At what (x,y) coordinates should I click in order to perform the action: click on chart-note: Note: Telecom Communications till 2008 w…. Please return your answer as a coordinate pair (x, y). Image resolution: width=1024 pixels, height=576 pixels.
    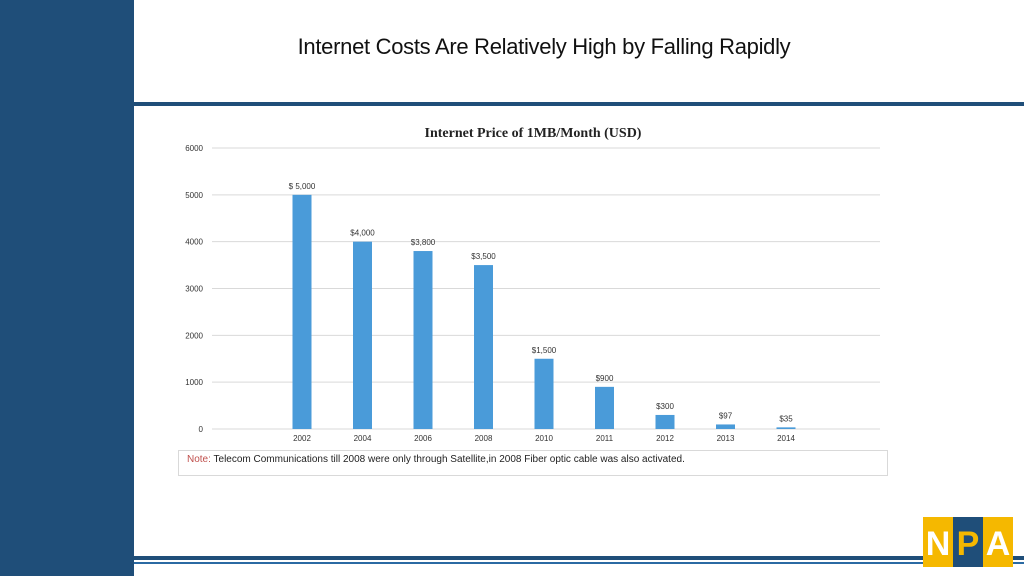
    Looking at the image, I should click on (533, 463).